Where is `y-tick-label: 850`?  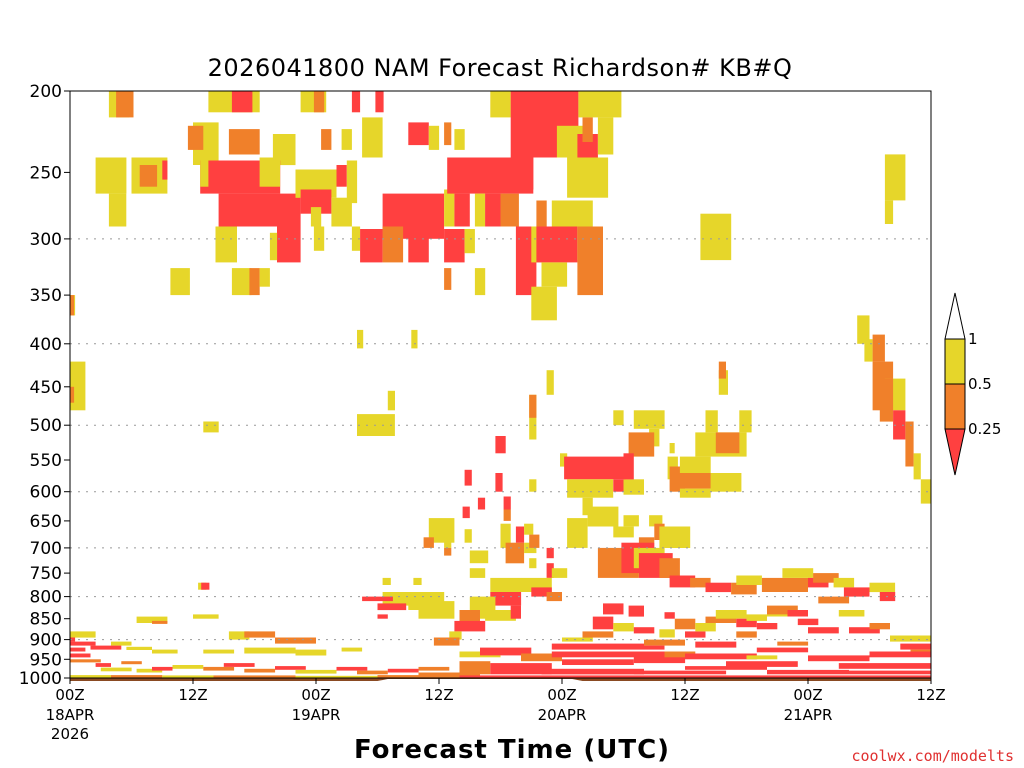
y-tick-label: 850 is located at coordinates (46, 620).